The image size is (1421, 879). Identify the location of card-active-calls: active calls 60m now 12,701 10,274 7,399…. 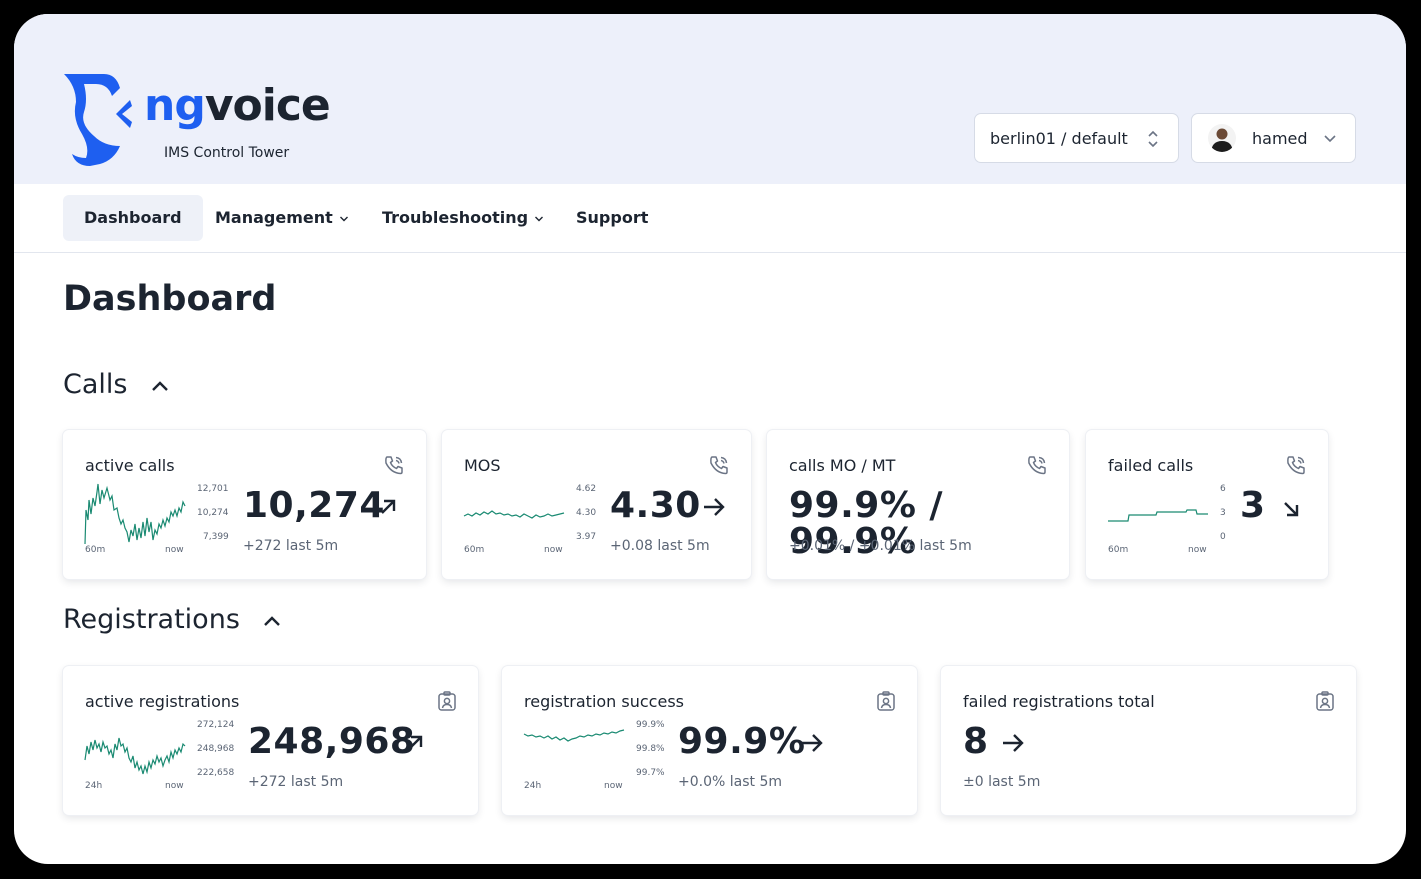
(244, 504).